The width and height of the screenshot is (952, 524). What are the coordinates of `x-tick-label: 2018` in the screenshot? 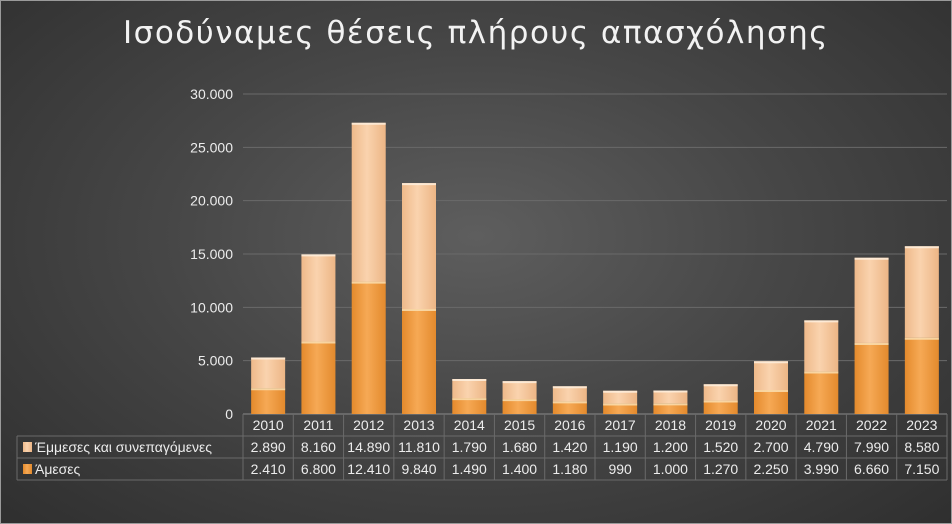 It's located at (670, 425).